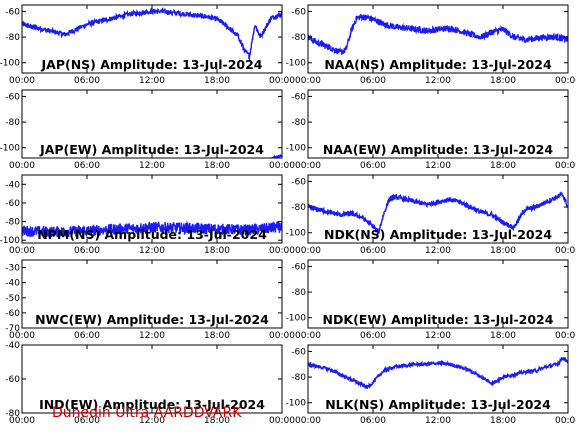 The width and height of the screenshot is (576, 432). Describe the element at coordinates (147, 413) in the screenshot. I see `footer-label: Dunedin Ultra AARDDVARK` at that location.